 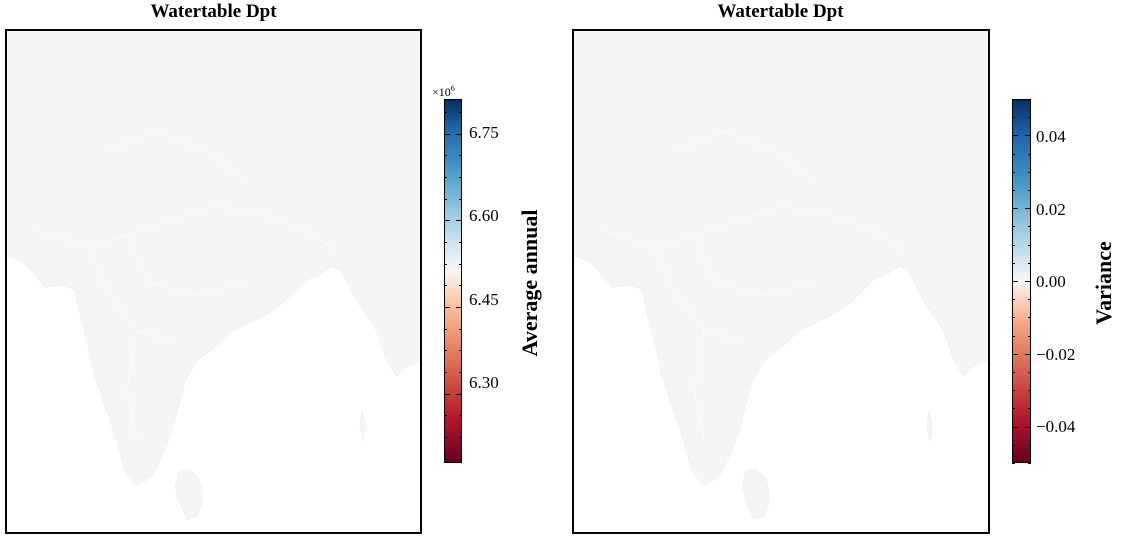 What do you see at coordinates (484, 299) in the screenshot?
I see `panel1-colorbar-tick-label: 6.45` at bounding box center [484, 299].